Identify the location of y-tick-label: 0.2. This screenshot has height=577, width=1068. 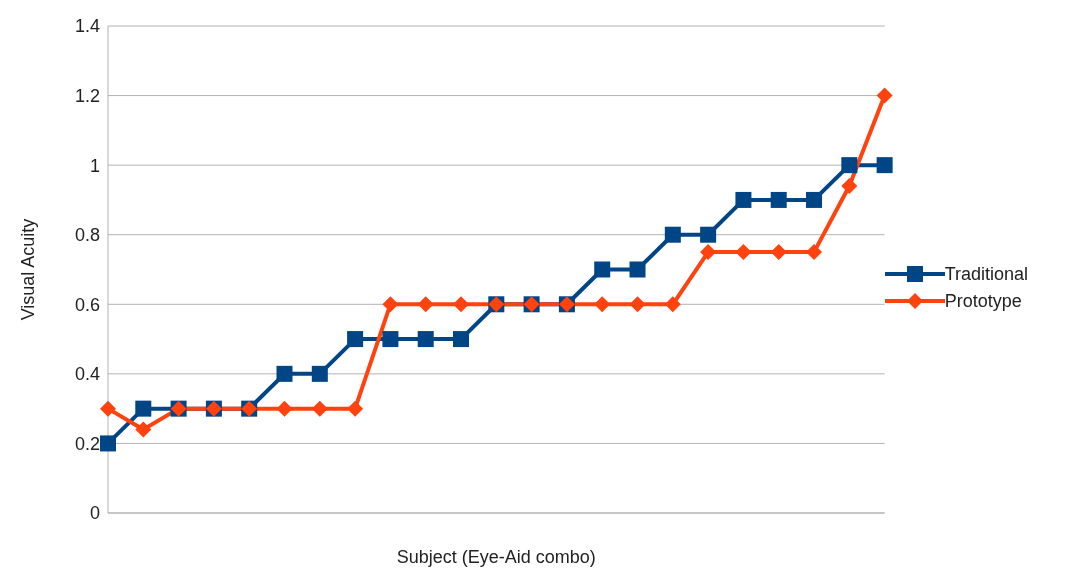
(87, 443).